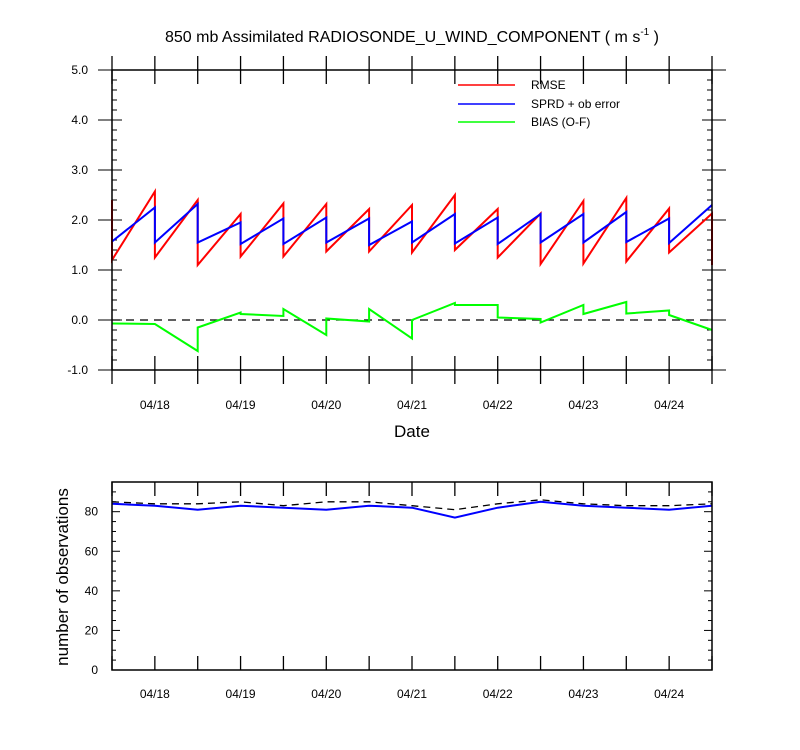 The height and width of the screenshot is (750, 800). What do you see at coordinates (412, 505) in the screenshot?
I see `series-total-observations` at bounding box center [412, 505].